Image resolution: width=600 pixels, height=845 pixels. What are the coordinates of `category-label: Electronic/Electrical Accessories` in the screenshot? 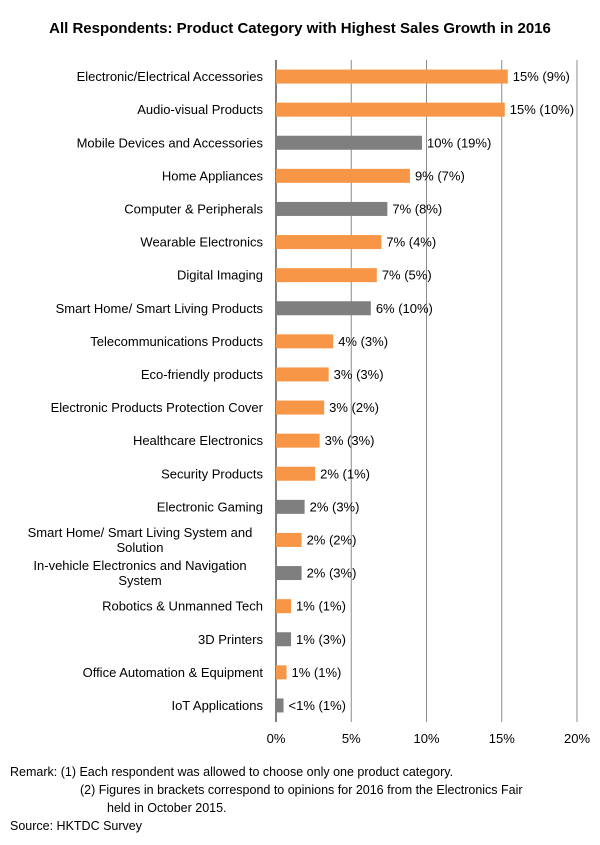 It's located at (170, 76).